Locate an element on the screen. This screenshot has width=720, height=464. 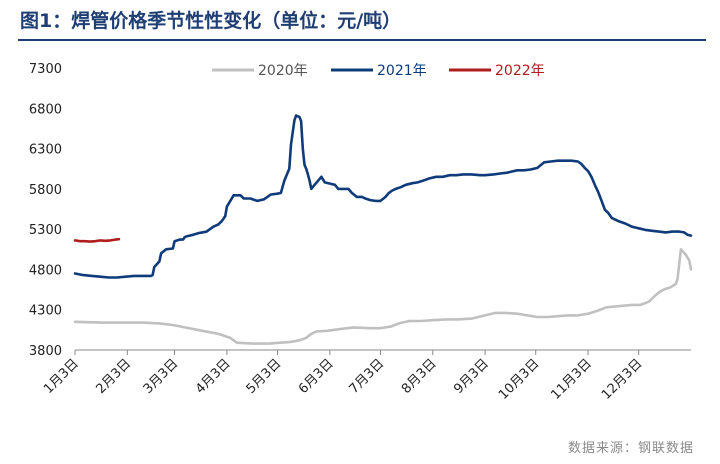
x-tick-label: 6月3日 is located at coordinates (316, 376).